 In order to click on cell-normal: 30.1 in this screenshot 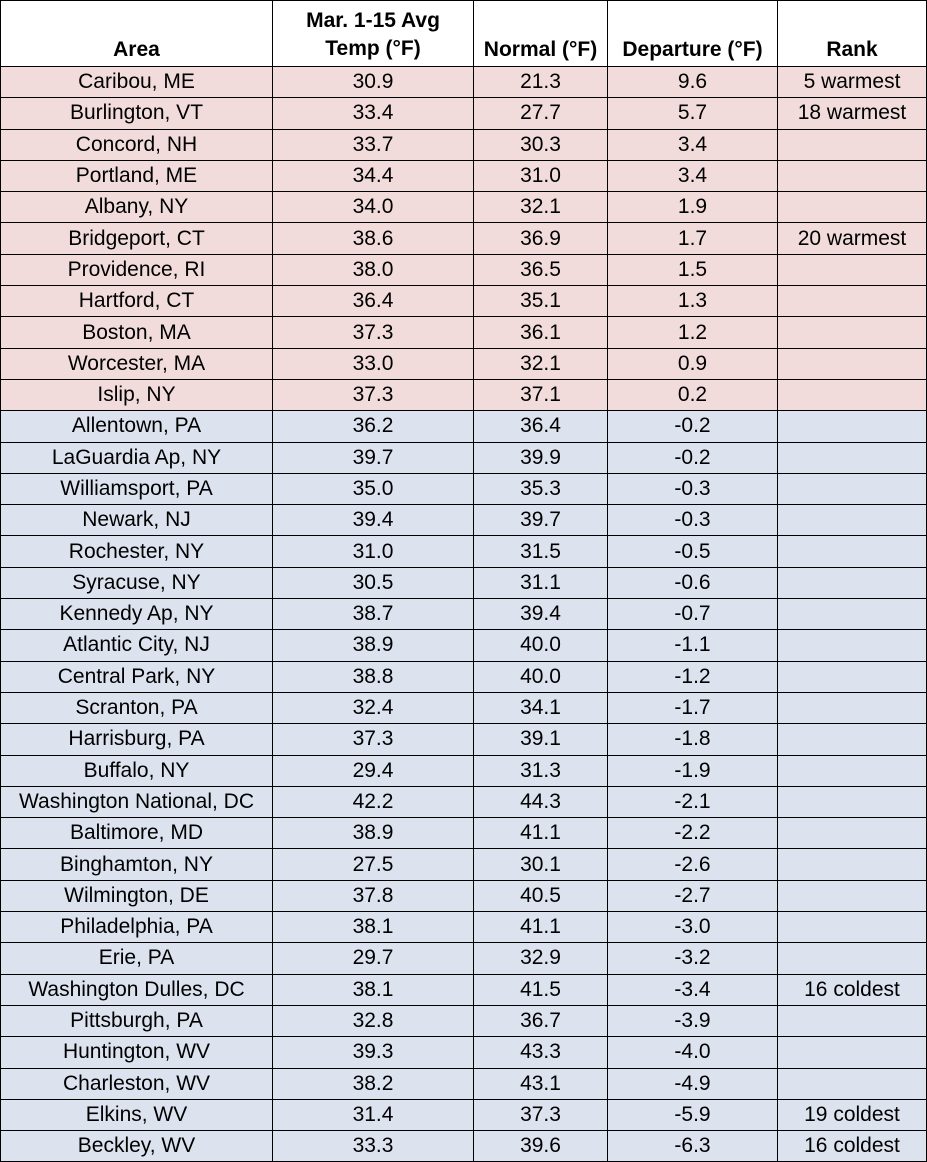, I will do `click(540, 864)`.